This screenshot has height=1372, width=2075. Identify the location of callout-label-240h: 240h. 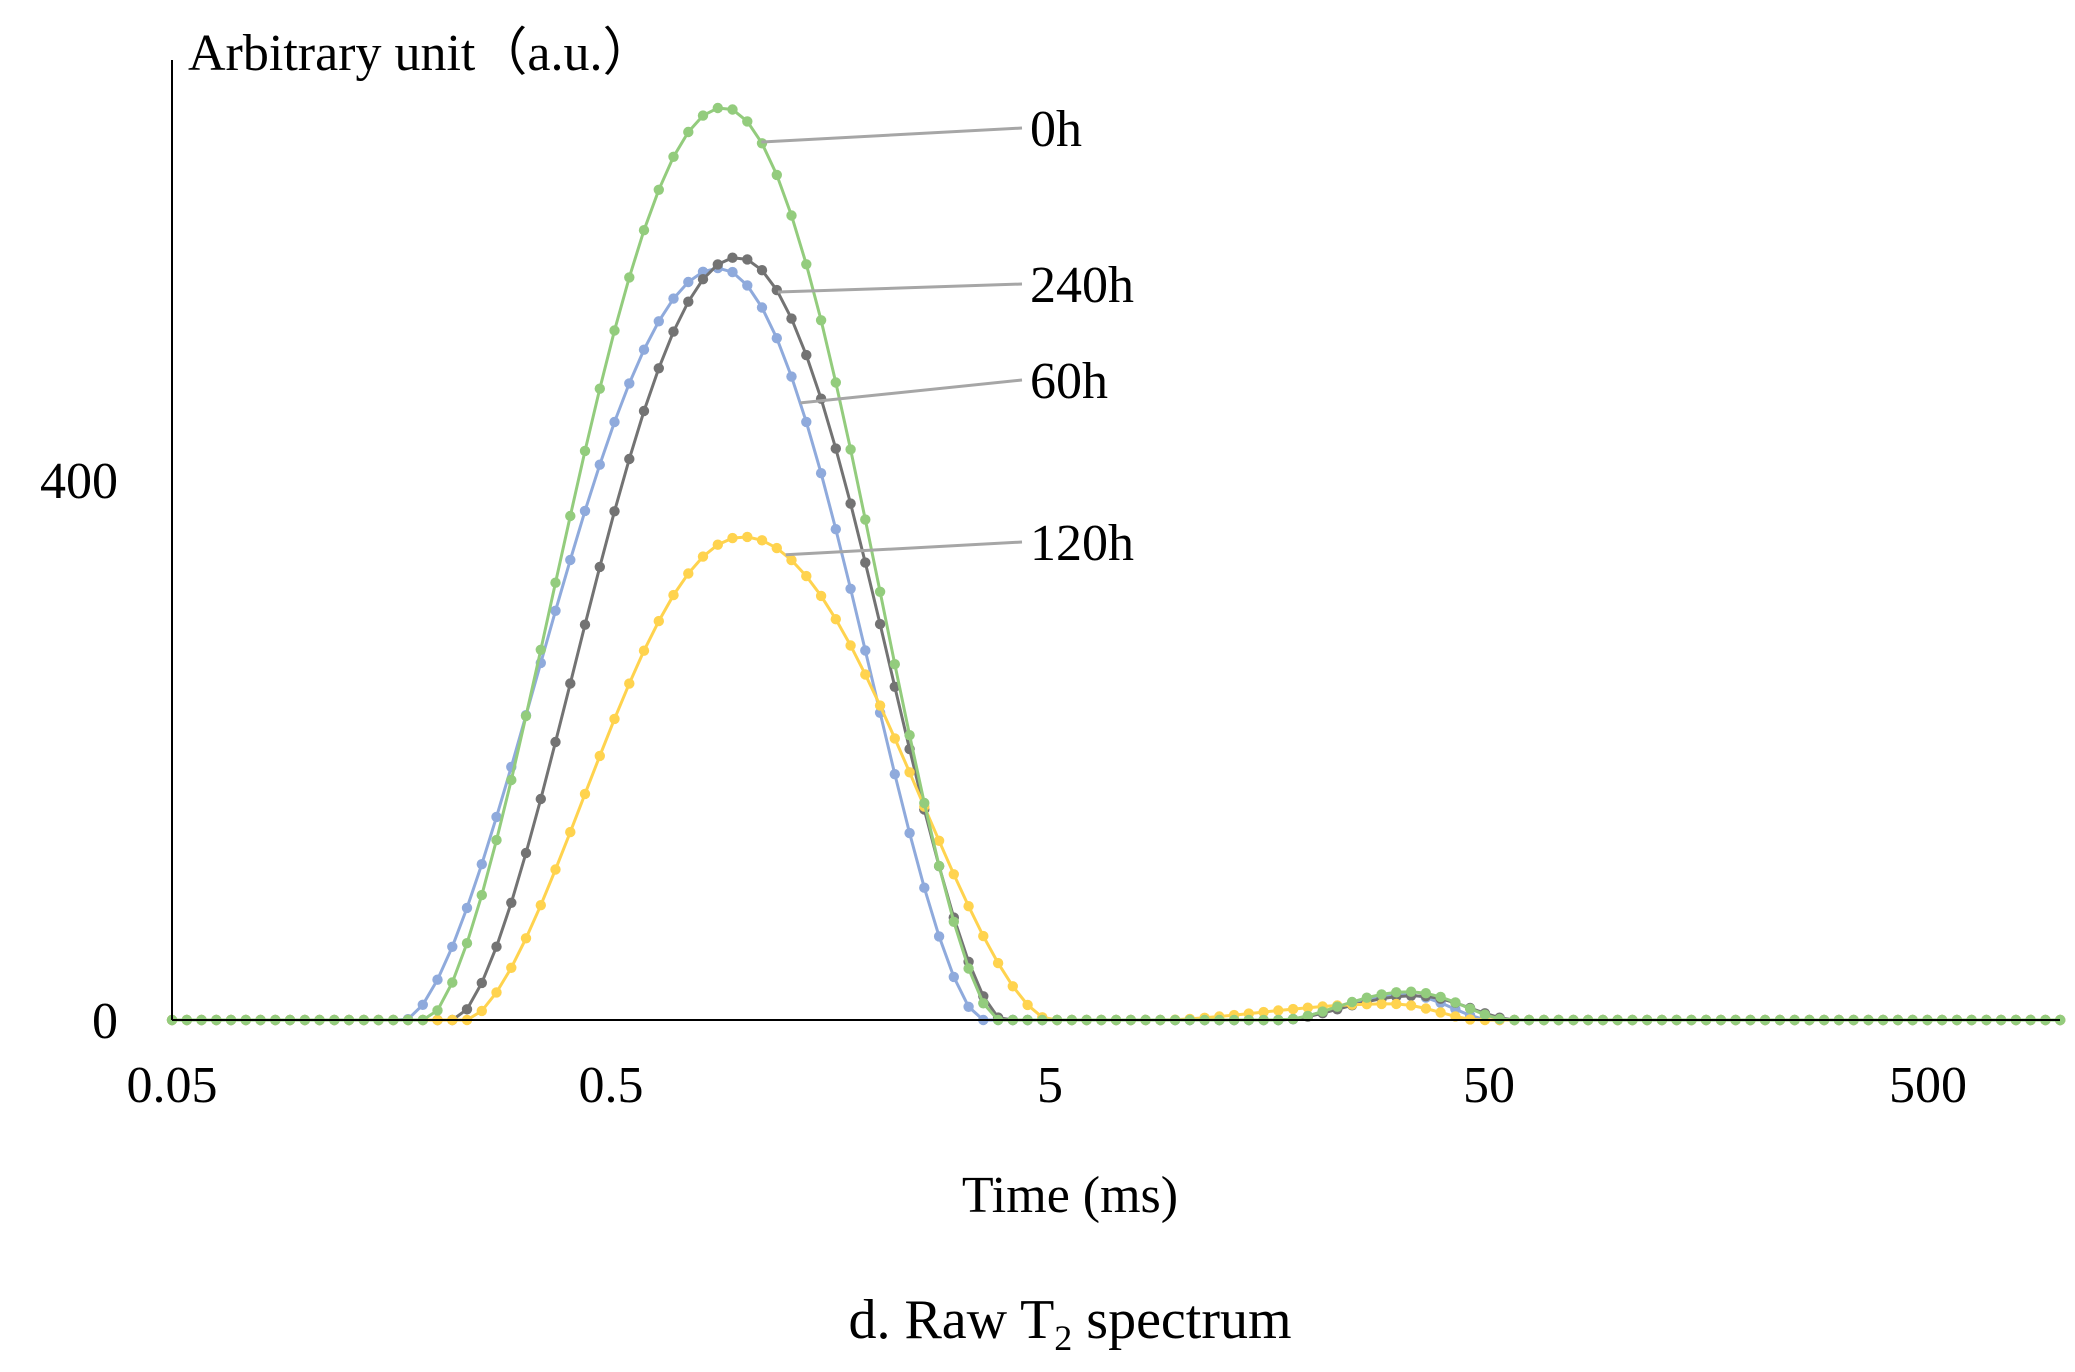
(1082, 285).